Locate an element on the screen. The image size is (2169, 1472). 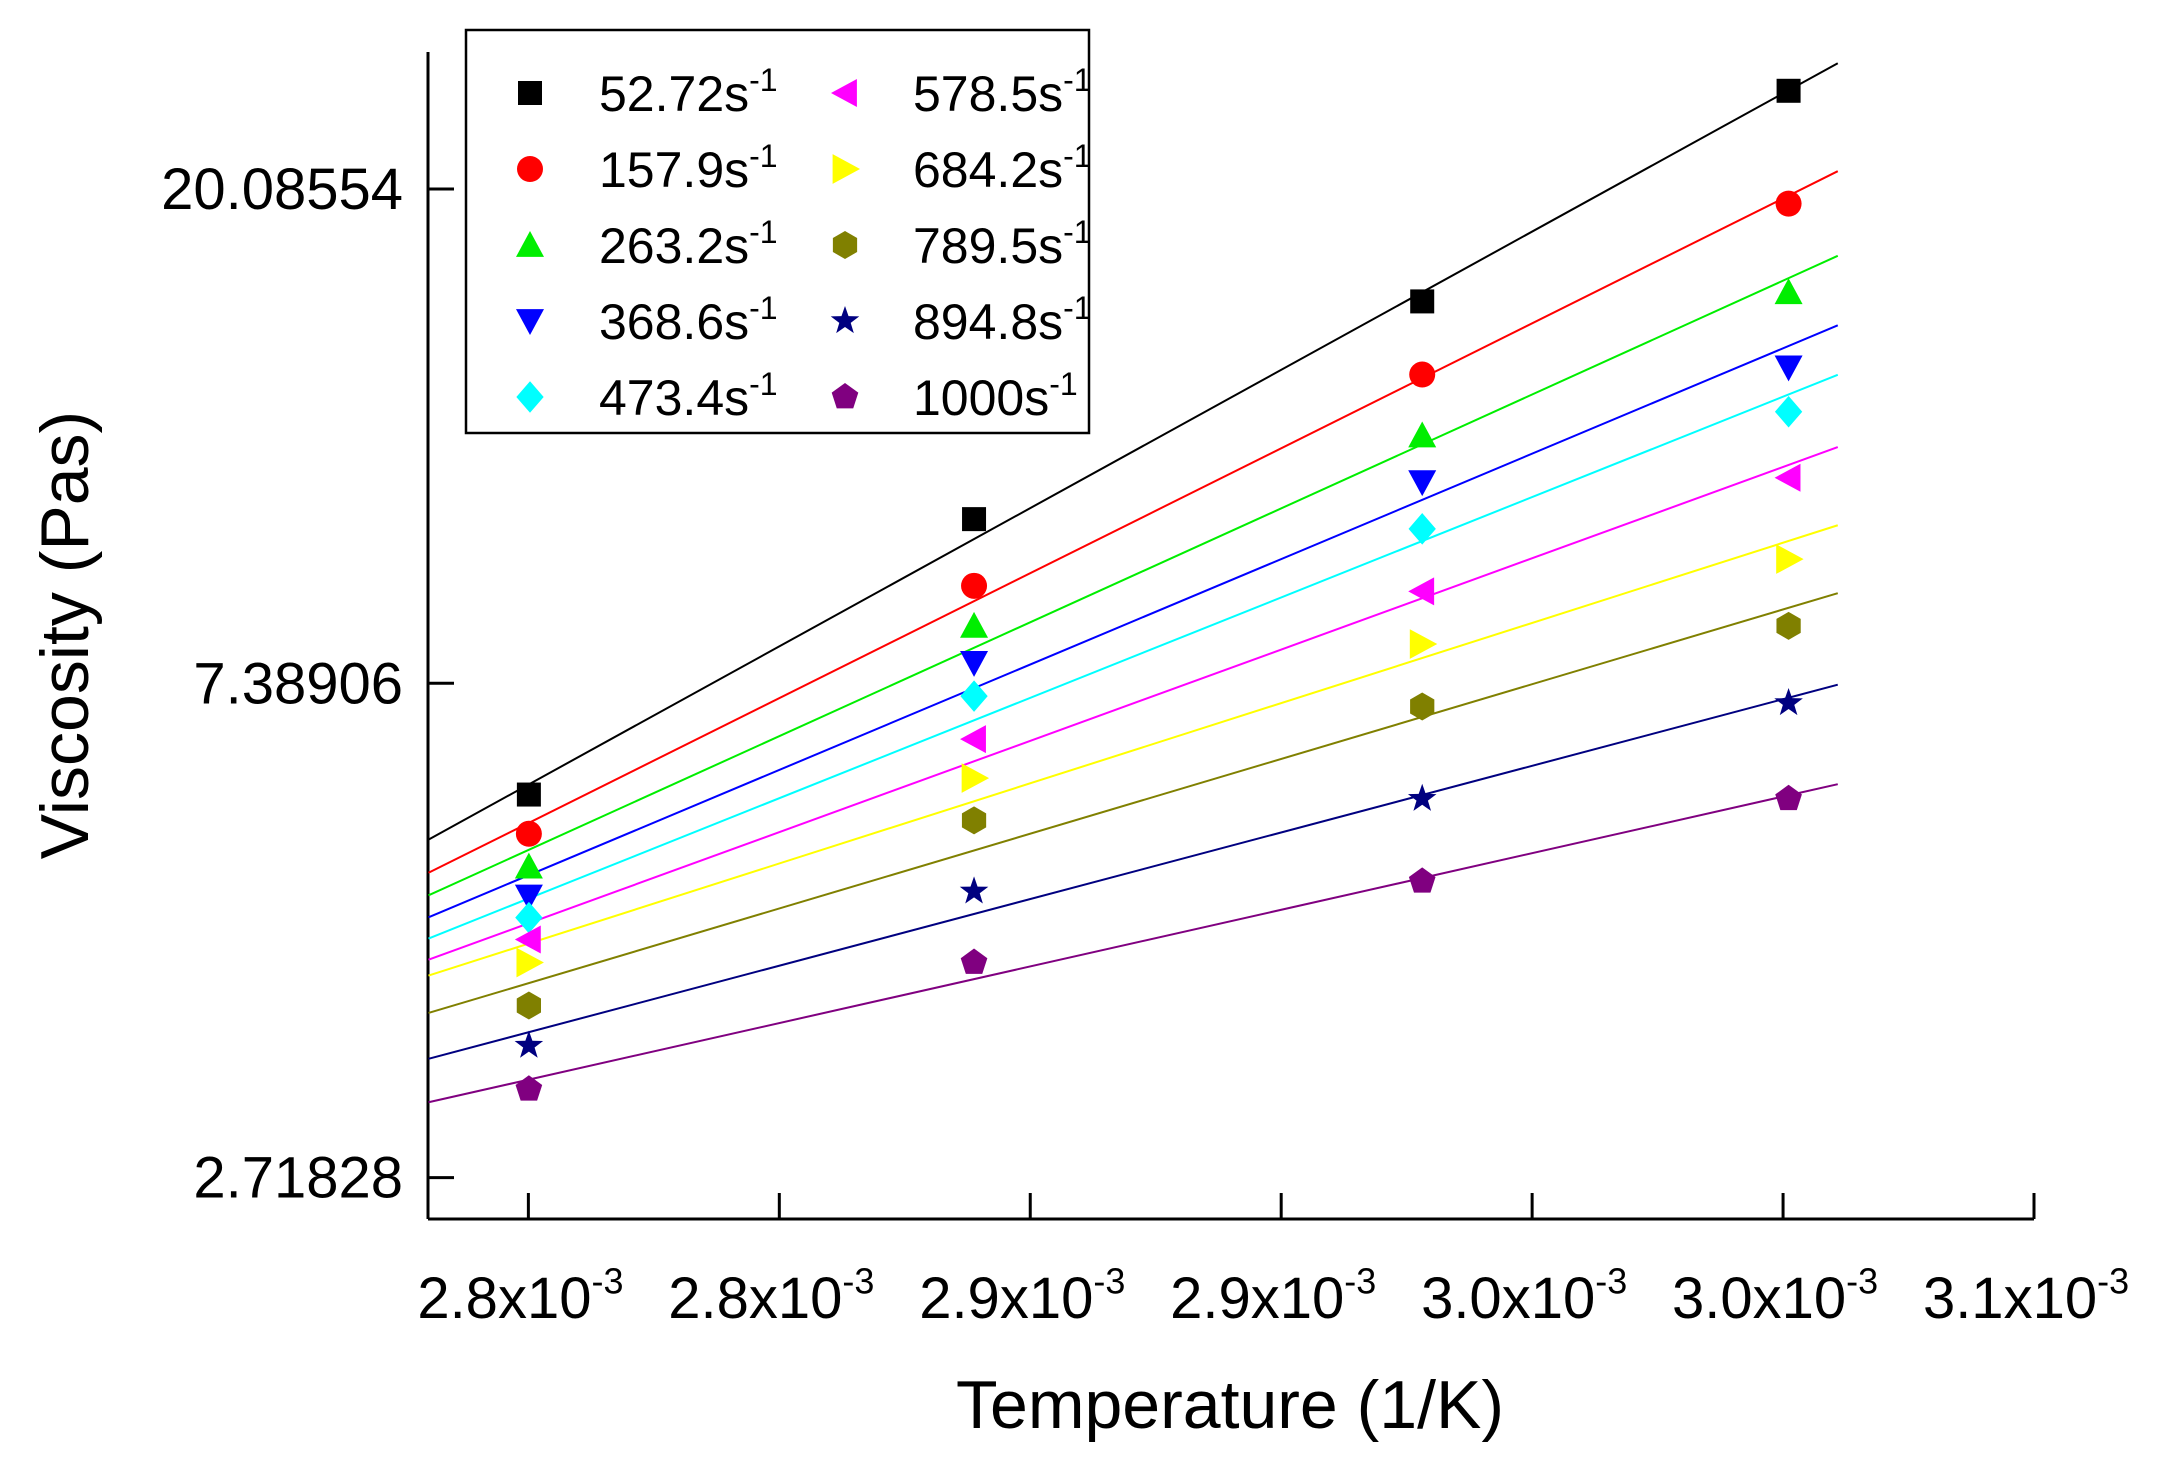
legend-marker-894.8 is located at coordinates (845, 320).